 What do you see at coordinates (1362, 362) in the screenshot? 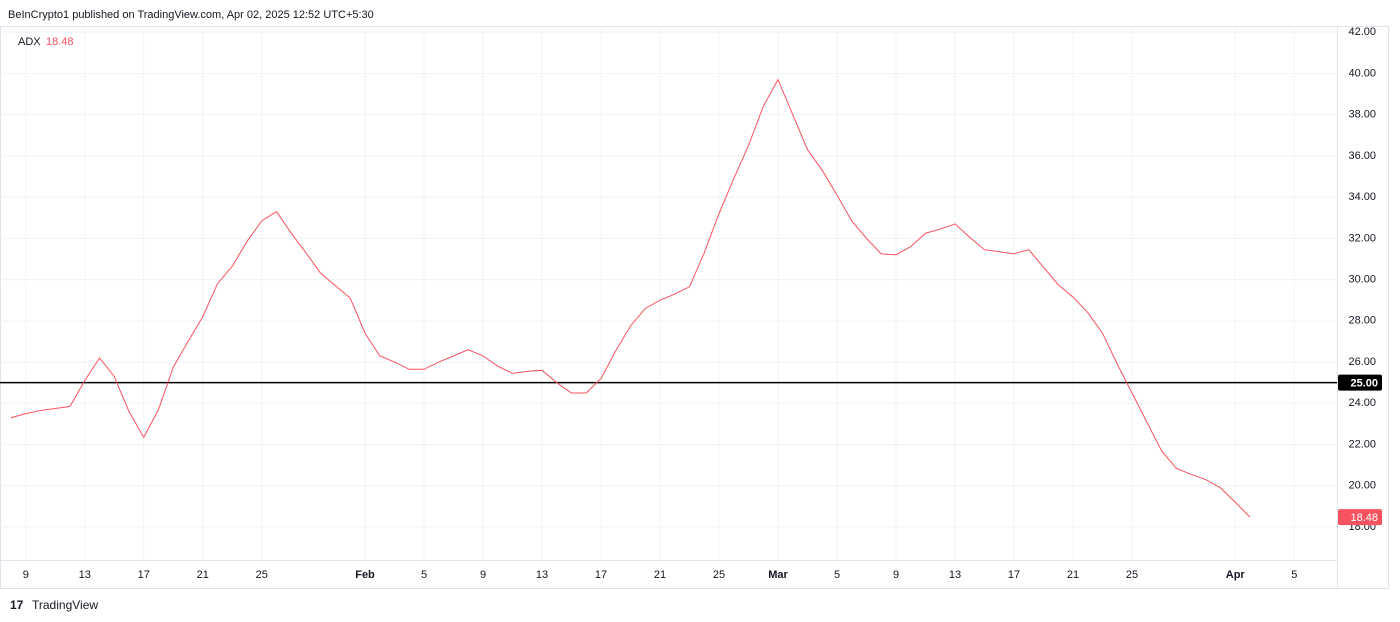
I see `y-tick-label: 26.00` at bounding box center [1362, 362].